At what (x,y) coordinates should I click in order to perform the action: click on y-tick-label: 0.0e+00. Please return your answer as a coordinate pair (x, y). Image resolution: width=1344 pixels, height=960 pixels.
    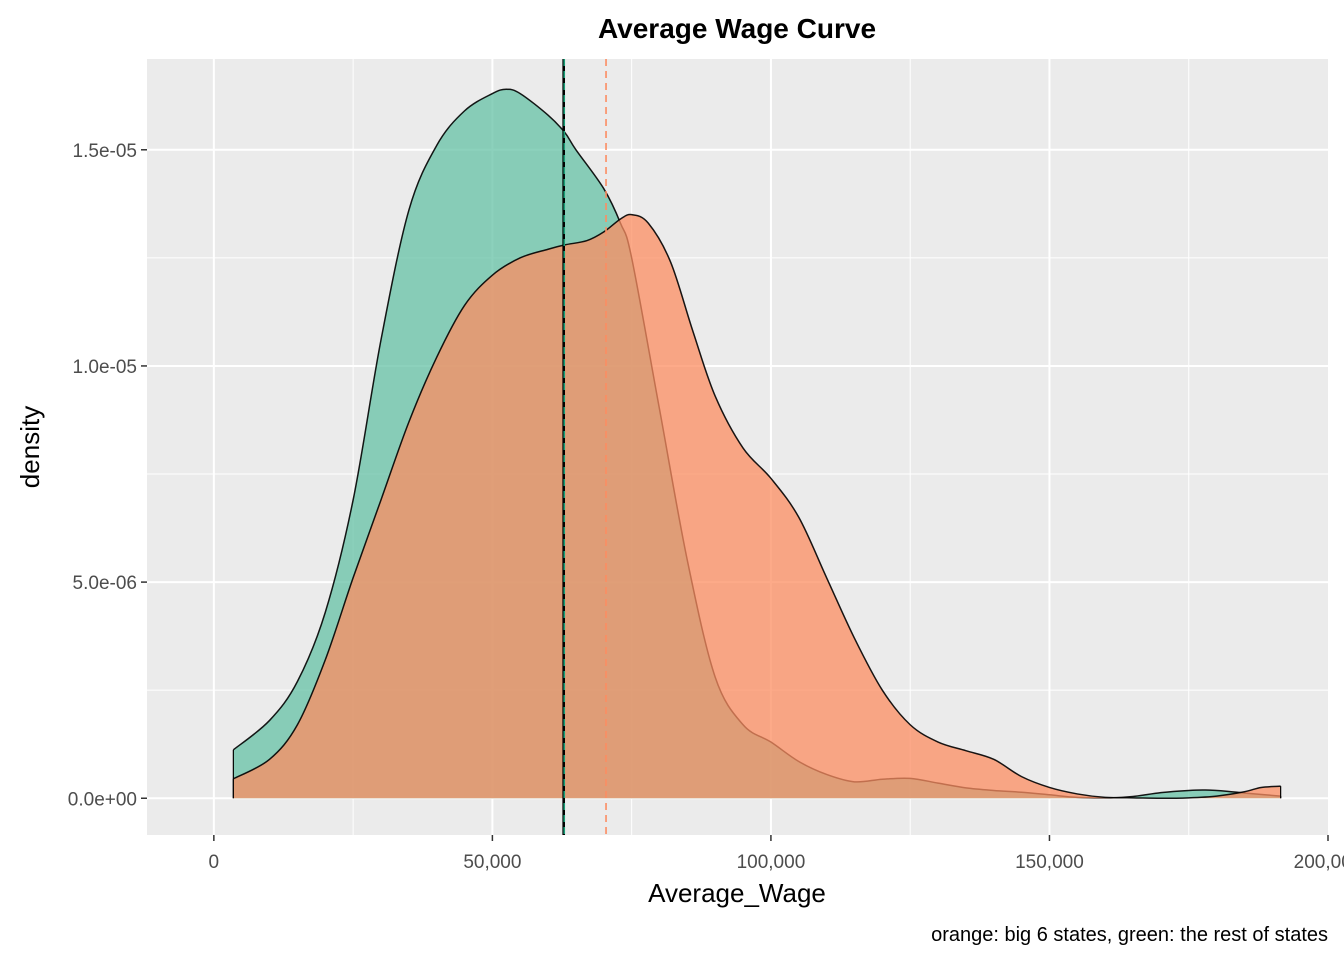
    Looking at the image, I should click on (102, 799).